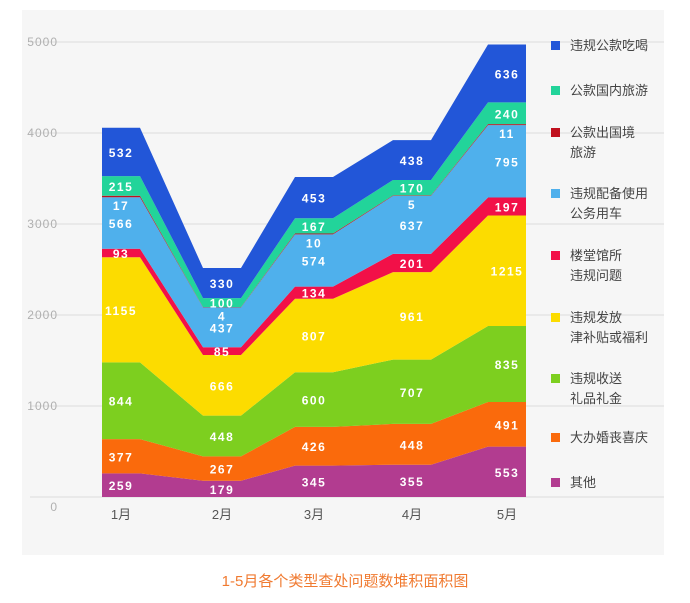 Image resolution: width=690 pixels, height=603 pixels. What do you see at coordinates (314, 482) in the screenshot?
I see `data-label: 345` at bounding box center [314, 482].